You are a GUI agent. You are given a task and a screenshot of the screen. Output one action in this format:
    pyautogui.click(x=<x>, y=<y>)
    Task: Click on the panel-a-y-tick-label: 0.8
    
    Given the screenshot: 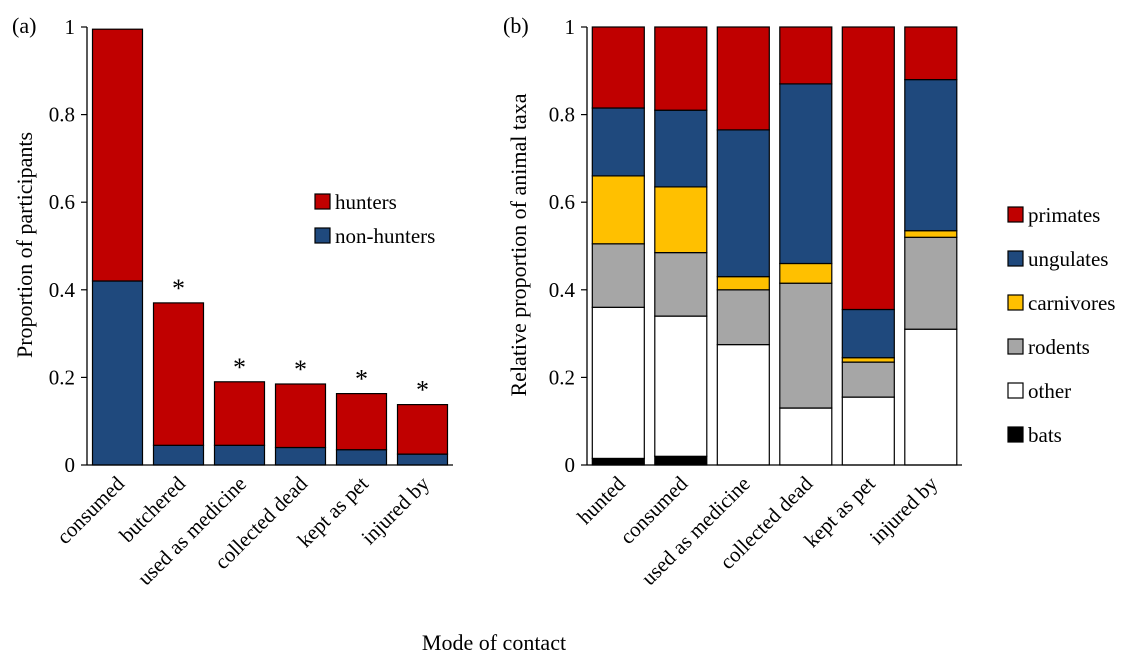 What is the action you would take?
    pyautogui.click(x=62, y=115)
    